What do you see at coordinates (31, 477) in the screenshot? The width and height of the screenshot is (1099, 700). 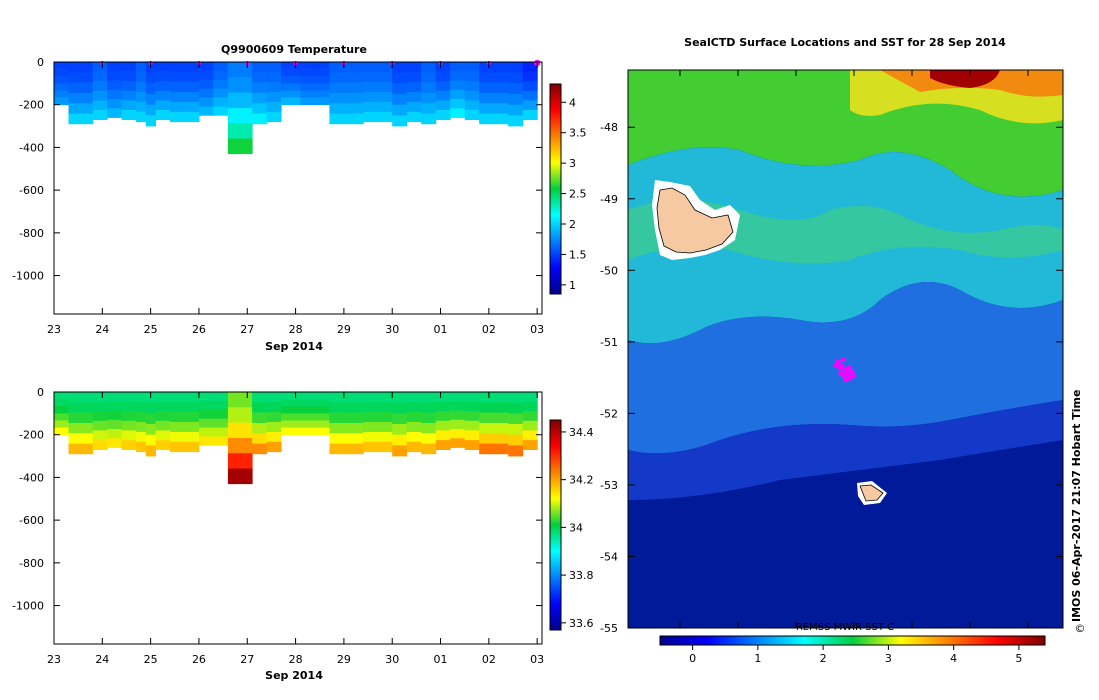 I see `y-tick-label: -400` at bounding box center [31, 477].